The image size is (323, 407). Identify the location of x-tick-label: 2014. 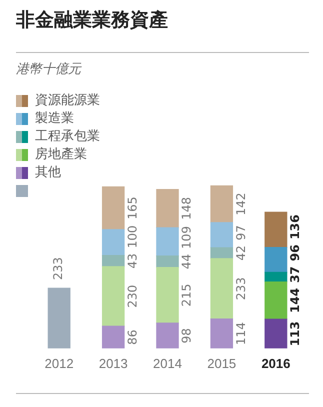
(167, 363).